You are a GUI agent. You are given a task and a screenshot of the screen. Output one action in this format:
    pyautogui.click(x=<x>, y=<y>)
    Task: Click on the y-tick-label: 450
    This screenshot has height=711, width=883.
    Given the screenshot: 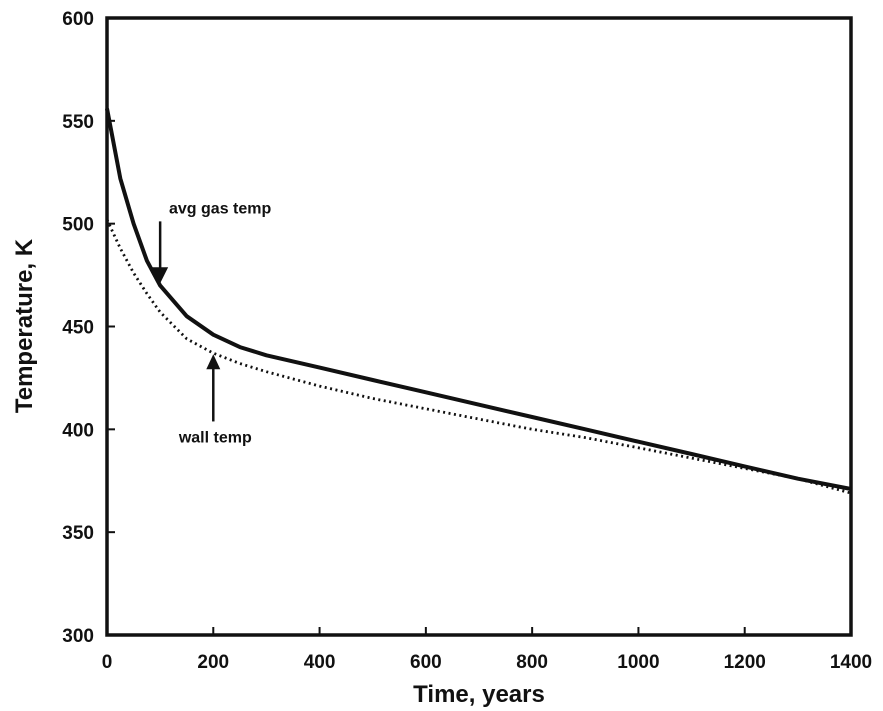 What is the action you would take?
    pyautogui.click(x=78, y=328)
    